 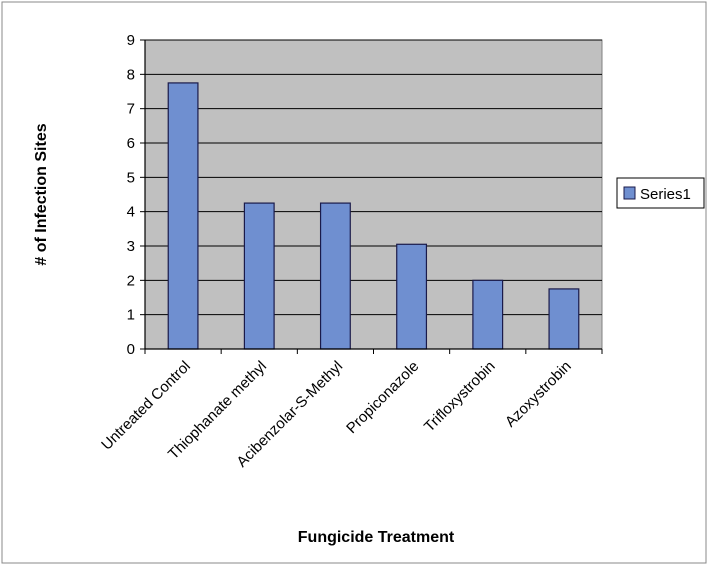 I want to click on y-tick-label-5: 5, so click(x=131, y=177).